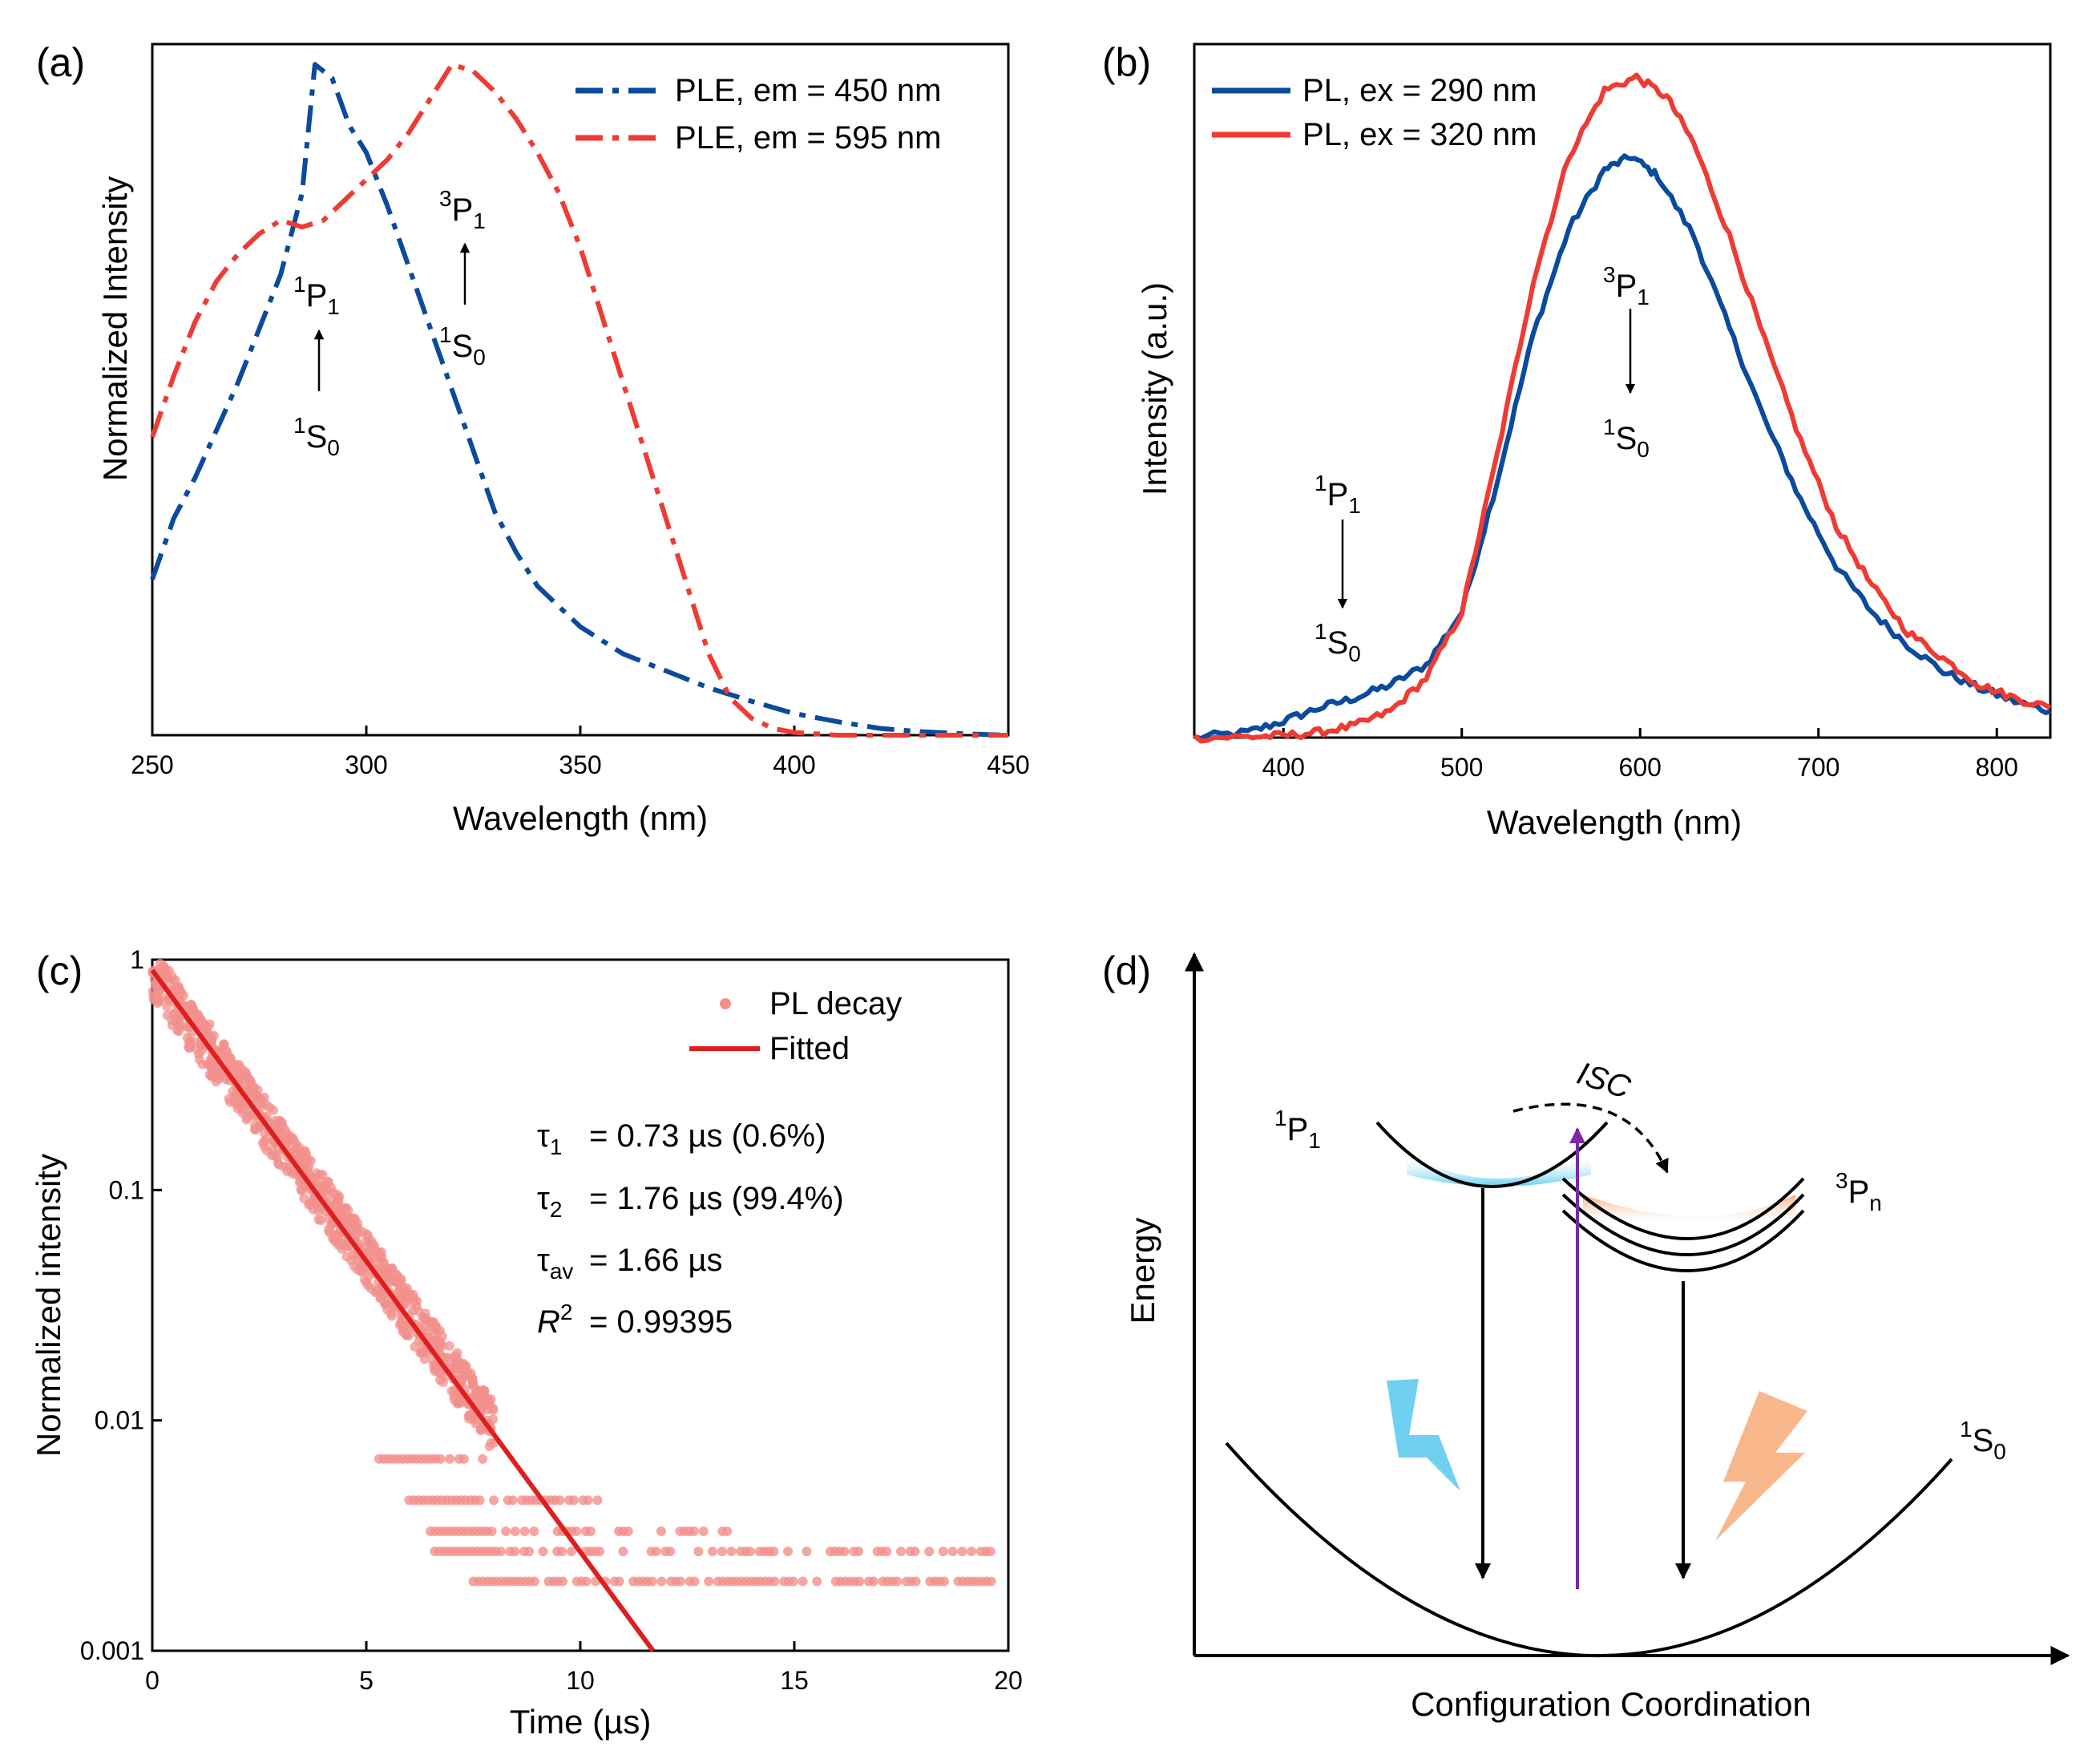 Image resolution: width=2100 pixels, height=1763 pixels. Describe the element at coordinates (795, 1026) in the screenshot. I see `panel-c-legend: PL decay Fitted` at that location.